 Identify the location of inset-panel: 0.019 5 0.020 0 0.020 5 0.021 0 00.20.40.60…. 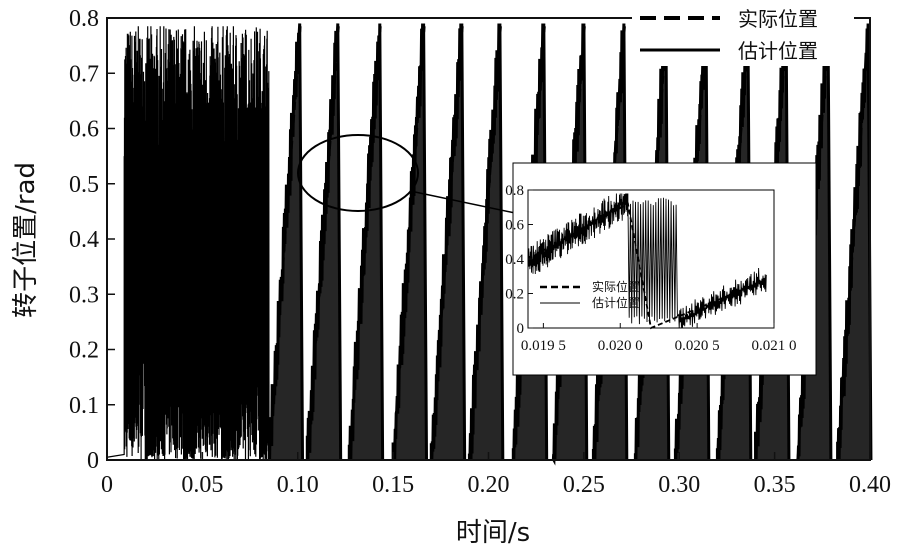
(661, 269).